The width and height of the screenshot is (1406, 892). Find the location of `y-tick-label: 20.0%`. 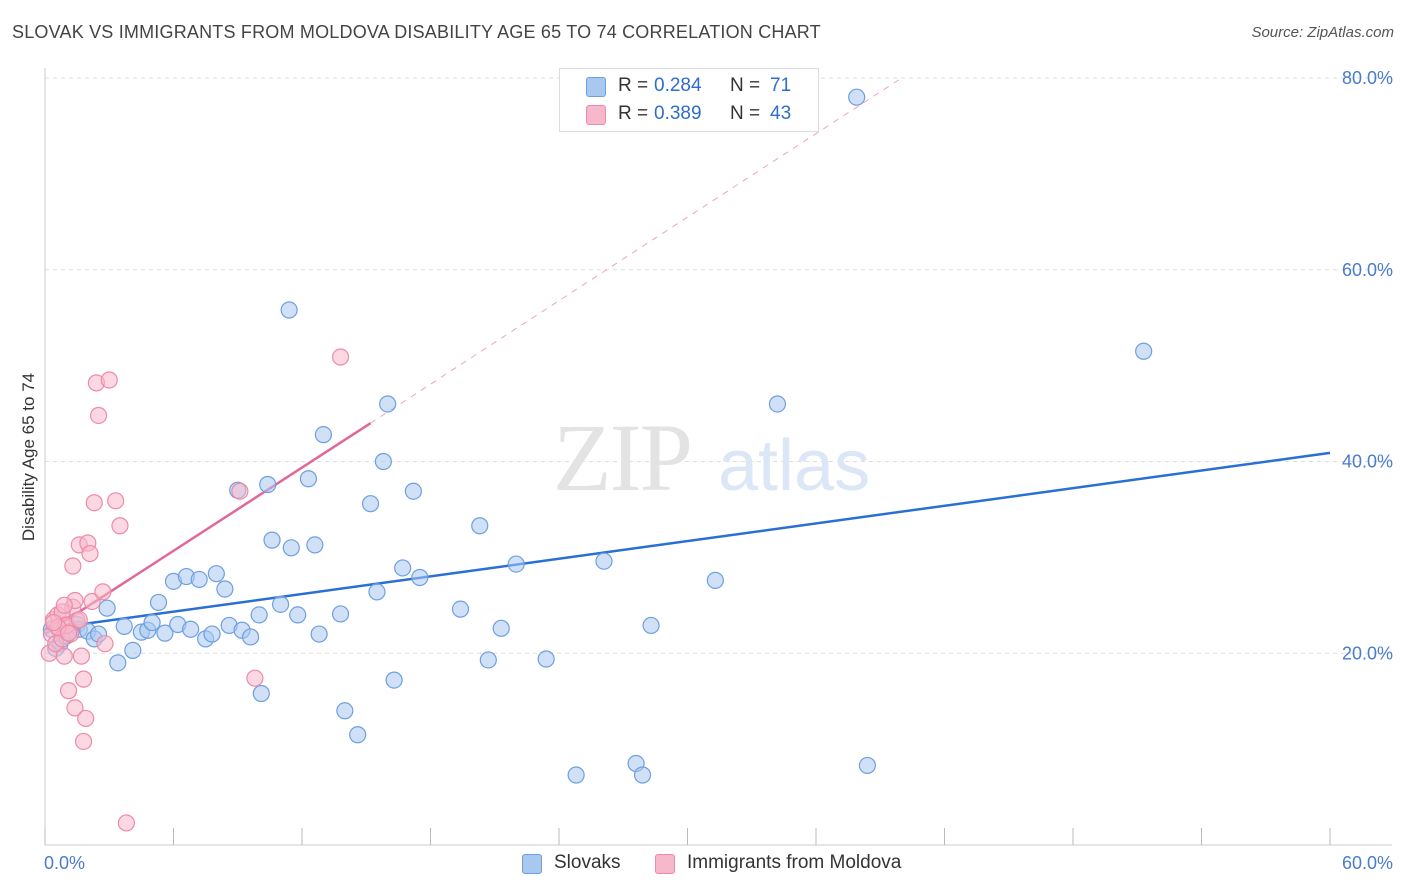

y-tick-label: 20.0% is located at coordinates (1367, 653).